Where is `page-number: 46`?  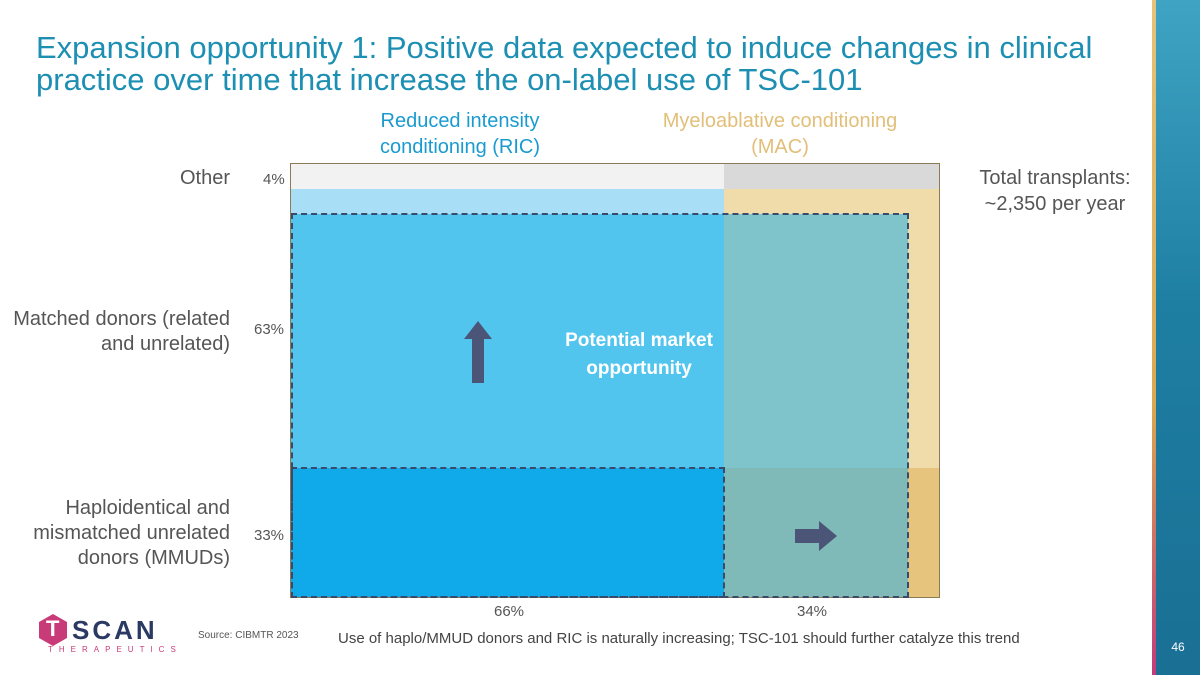 page-number: 46 is located at coordinates (1178, 647).